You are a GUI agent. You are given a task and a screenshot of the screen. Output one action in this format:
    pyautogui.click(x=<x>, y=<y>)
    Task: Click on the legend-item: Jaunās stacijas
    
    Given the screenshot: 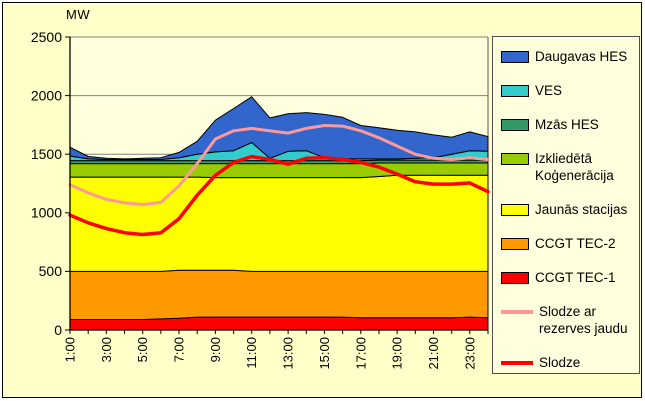 What is the action you would take?
    pyautogui.click(x=569, y=209)
    